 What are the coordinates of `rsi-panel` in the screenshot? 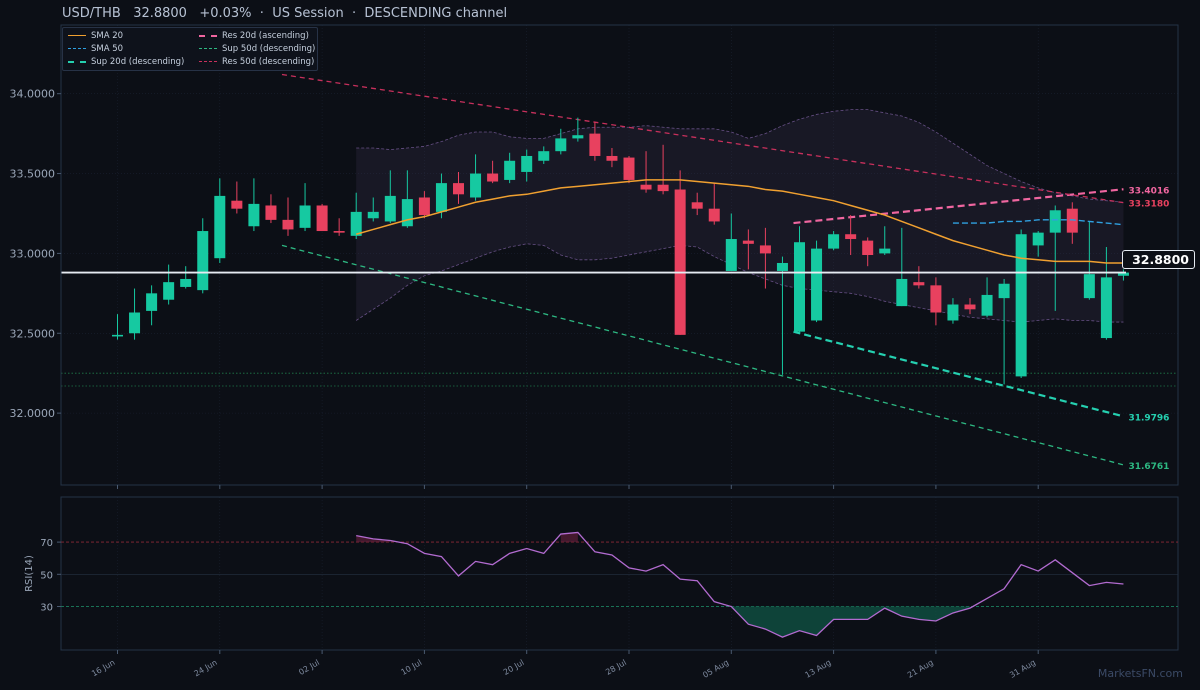 It's located at (619, 584).